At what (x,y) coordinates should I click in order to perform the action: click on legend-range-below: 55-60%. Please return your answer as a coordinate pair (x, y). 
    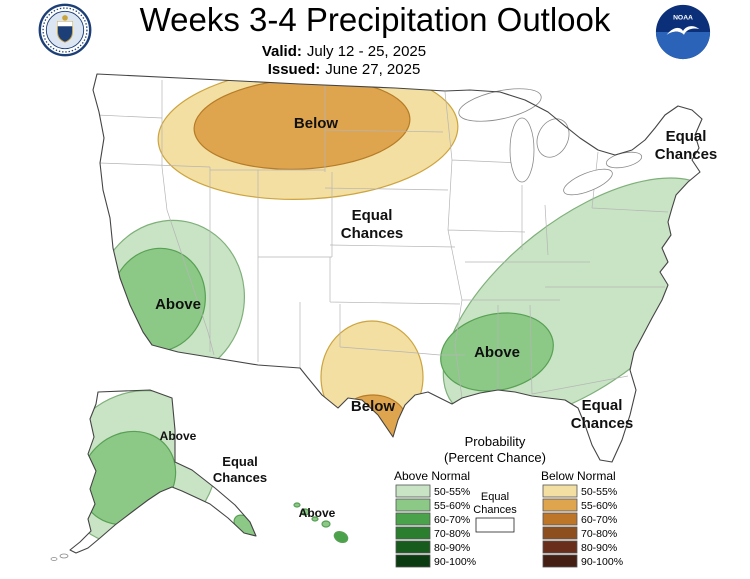
    Looking at the image, I should click on (599, 506).